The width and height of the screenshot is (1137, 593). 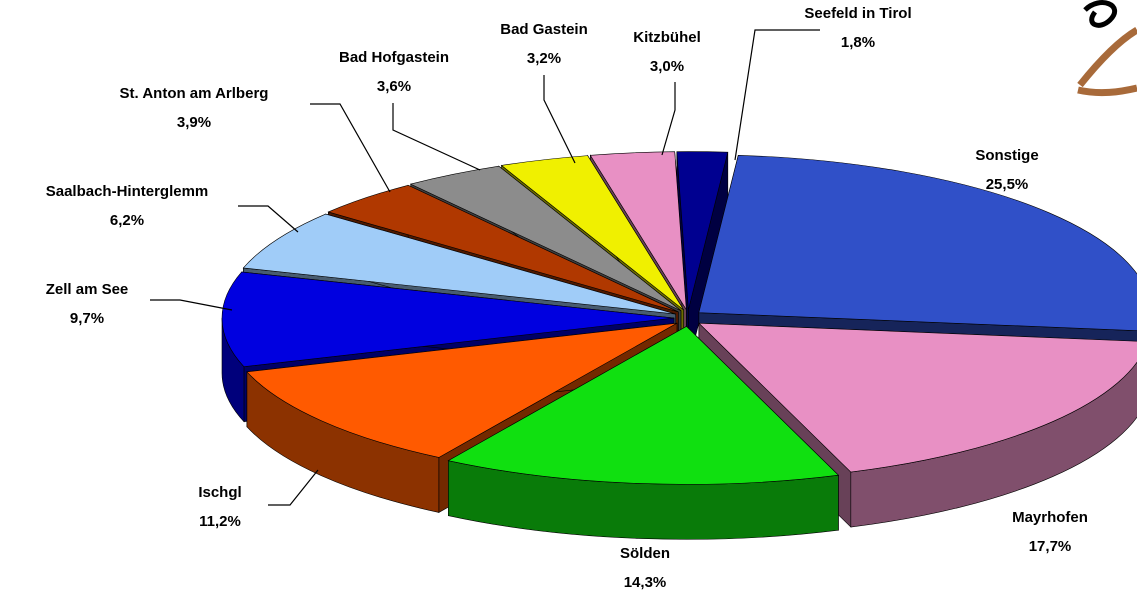 I want to click on value-label: 1,8%, so click(x=858, y=42).